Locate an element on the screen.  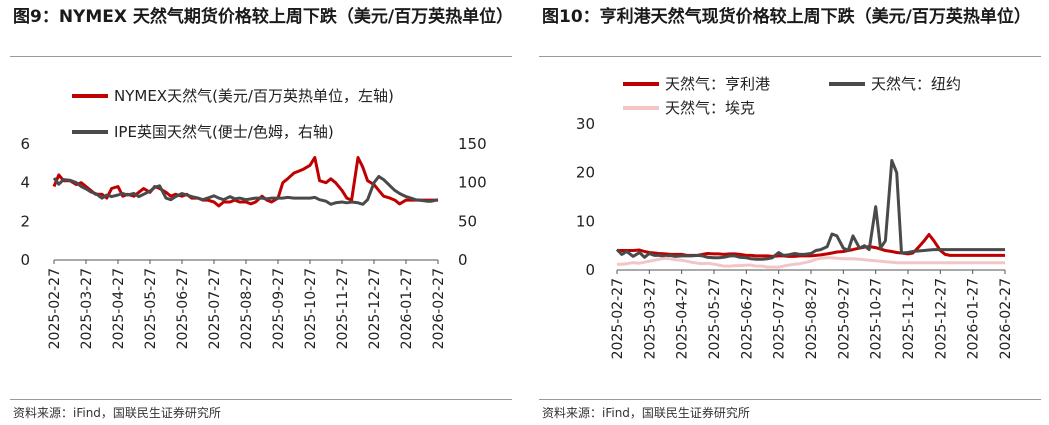
legend-label: 天然气：埃克 is located at coordinates (710, 108).